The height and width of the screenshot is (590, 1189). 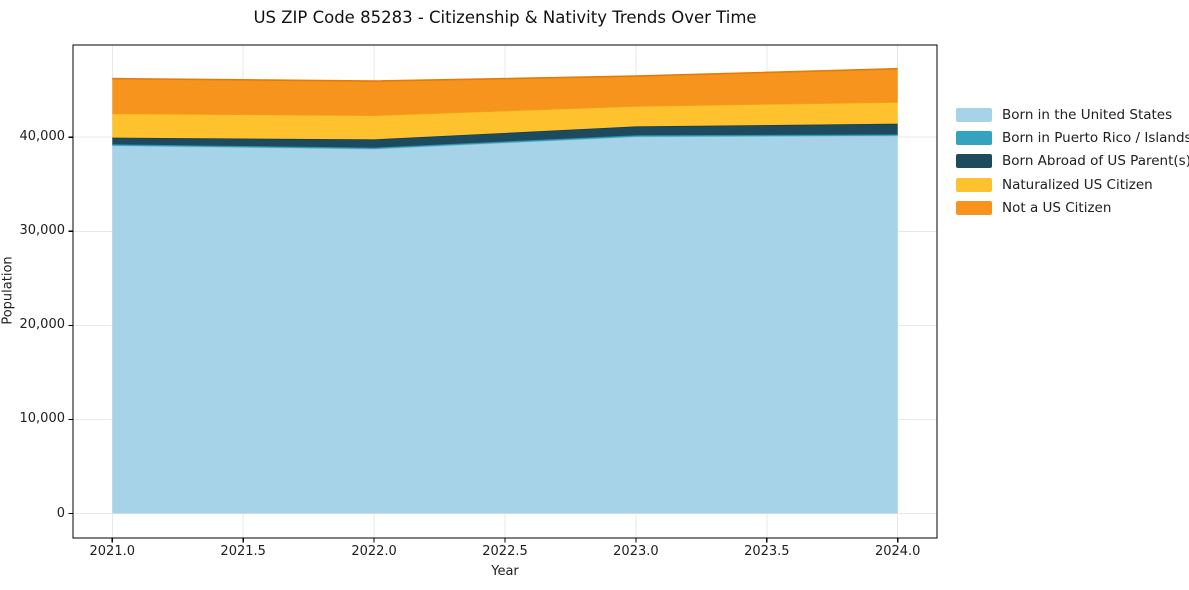 What do you see at coordinates (374, 551) in the screenshot?
I see `x-tick-label: 2022.0` at bounding box center [374, 551].